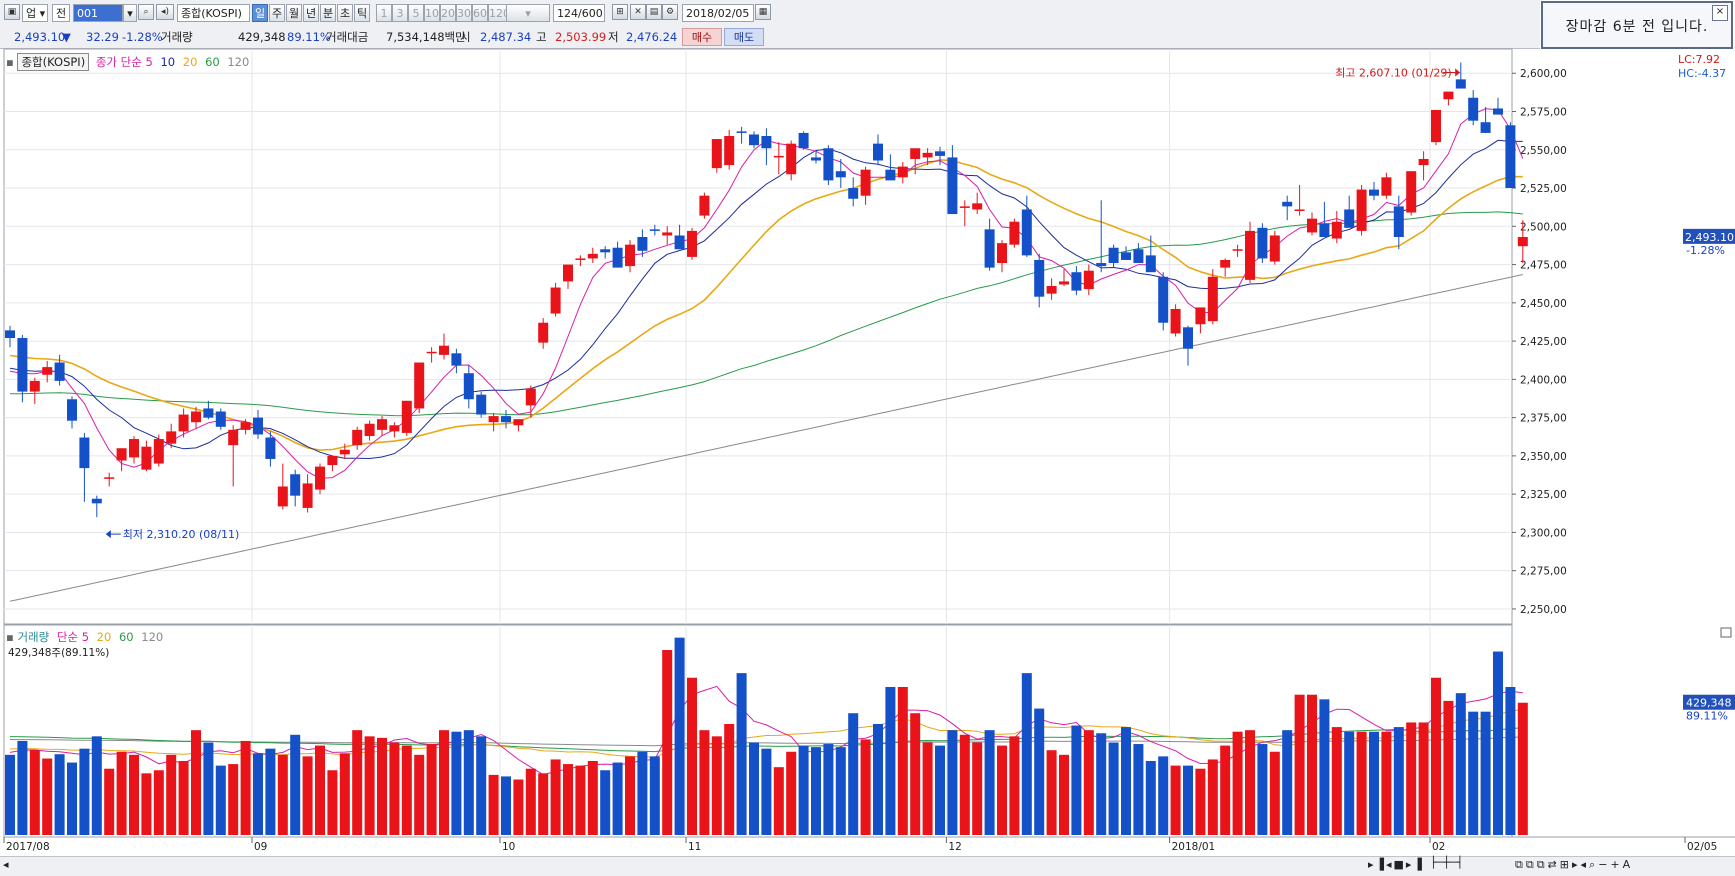  Describe the element at coordinates (40, 37) in the screenshot. I see `current-price: 2,493.10` at that location.